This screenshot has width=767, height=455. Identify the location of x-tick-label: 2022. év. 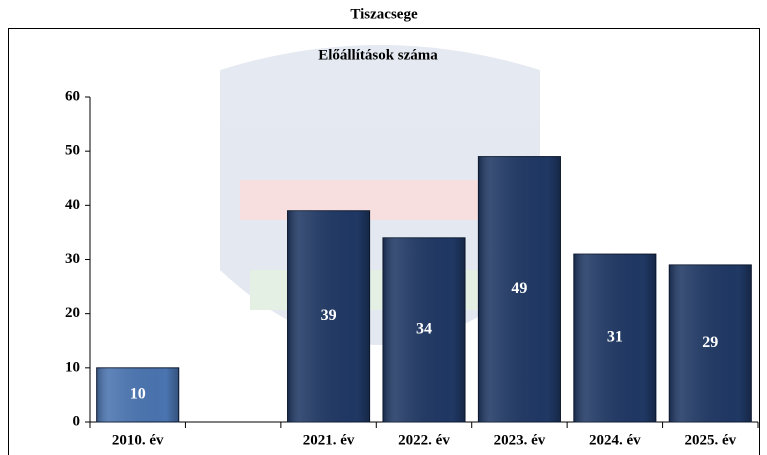
(424, 440).